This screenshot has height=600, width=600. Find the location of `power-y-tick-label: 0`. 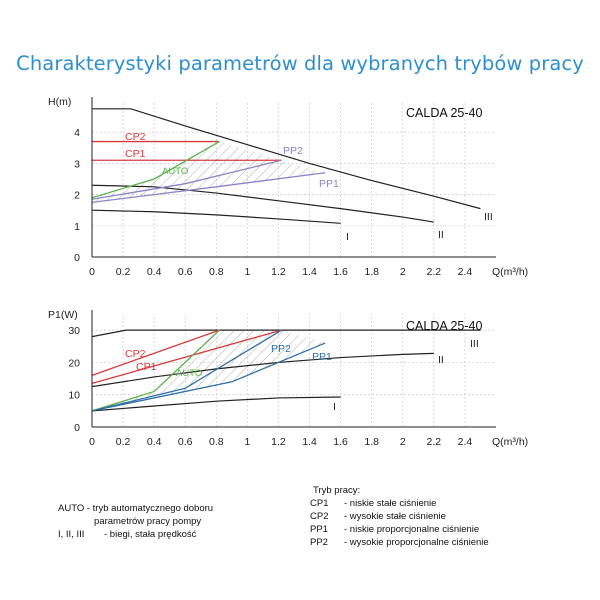

power-y-tick-label: 0 is located at coordinates (77, 428).